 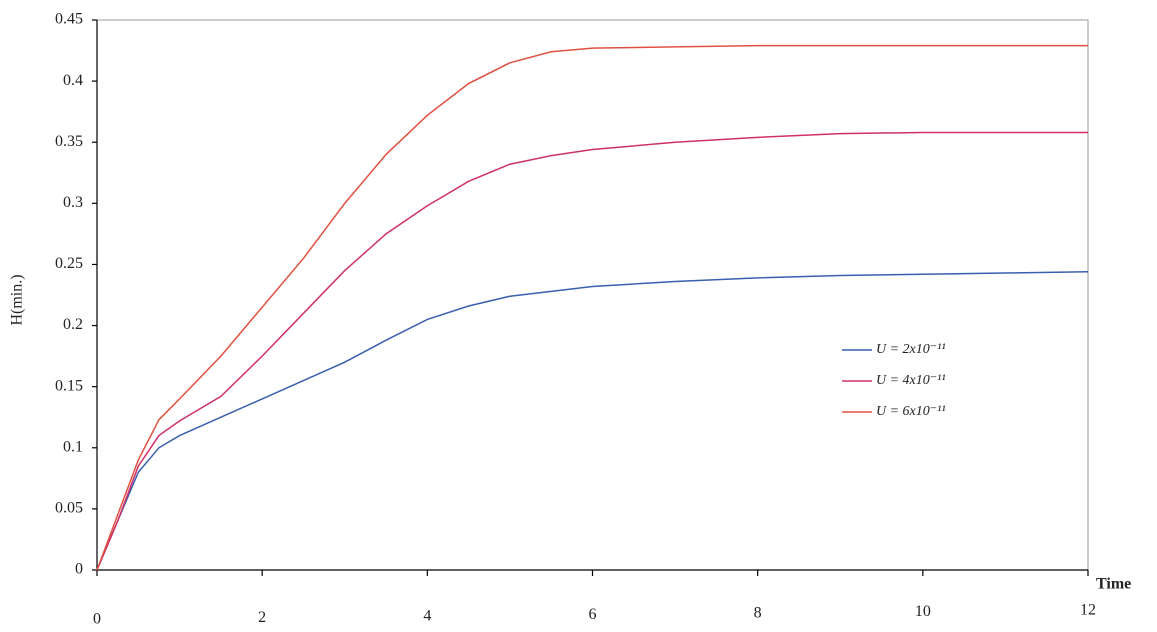 What do you see at coordinates (69, 263) in the screenshot?
I see `y-tick-label: 0.25` at bounding box center [69, 263].